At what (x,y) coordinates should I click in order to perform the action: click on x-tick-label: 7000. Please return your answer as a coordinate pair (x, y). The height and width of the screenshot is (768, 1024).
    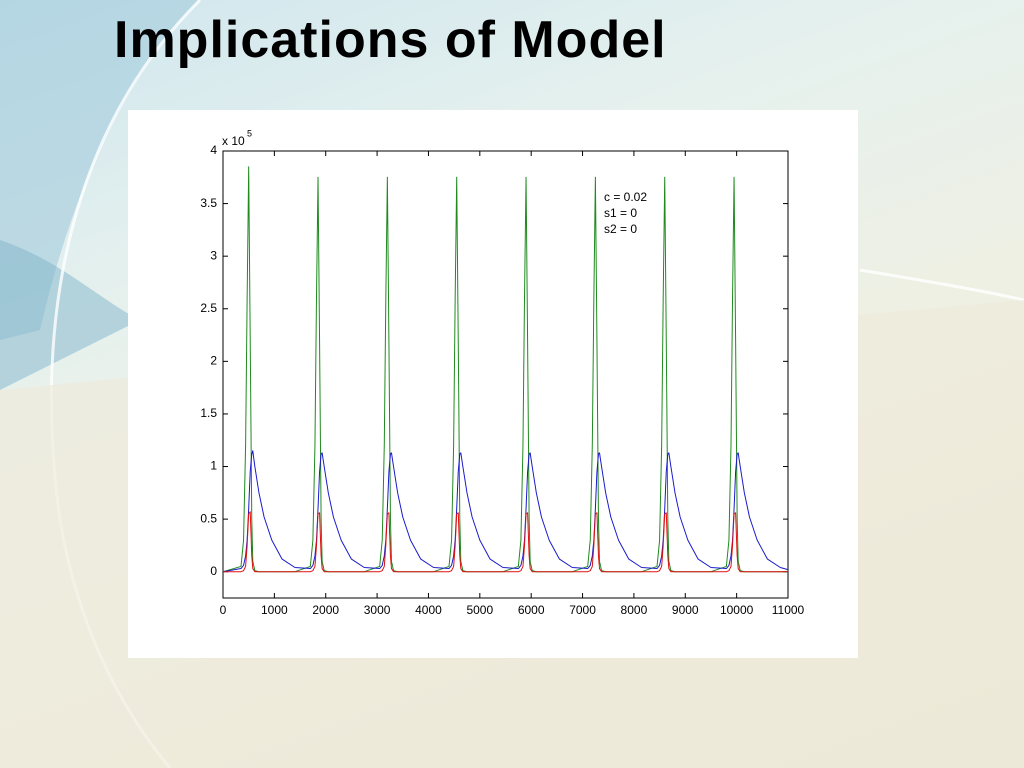
    Looking at the image, I should click on (582, 610).